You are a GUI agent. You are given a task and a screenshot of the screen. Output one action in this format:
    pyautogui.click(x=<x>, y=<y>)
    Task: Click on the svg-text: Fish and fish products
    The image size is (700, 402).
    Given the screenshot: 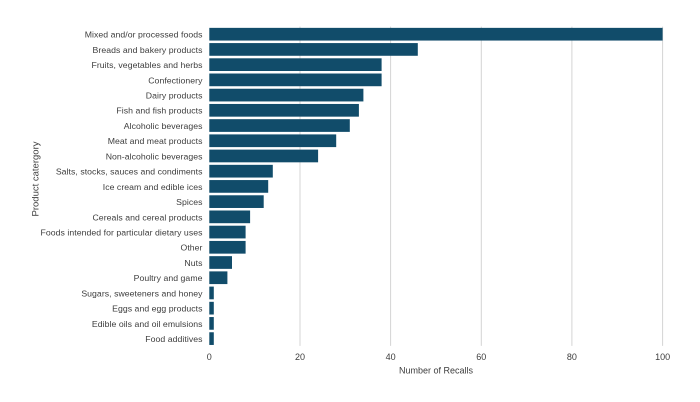 What is the action you would take?
    pyautogui.click(x=159, y=111)
    